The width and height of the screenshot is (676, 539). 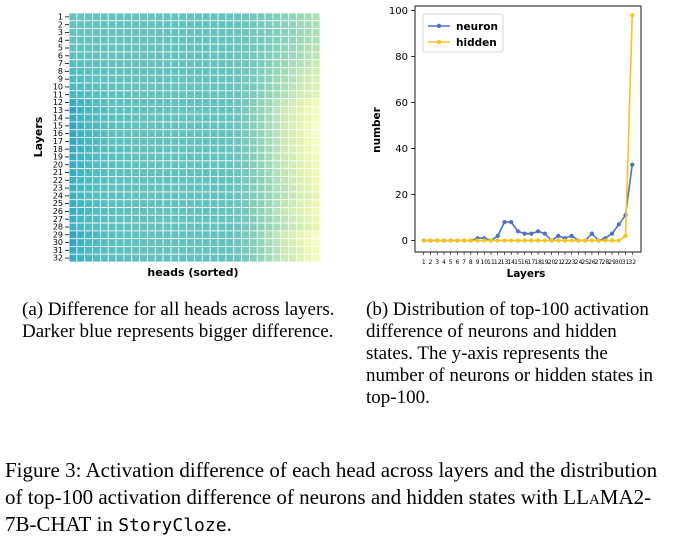 What do you see at coordinates (58, 203) in the screenshot?
I see `heatmap-y-tick-label: 25` at bounding box center [58, 203].